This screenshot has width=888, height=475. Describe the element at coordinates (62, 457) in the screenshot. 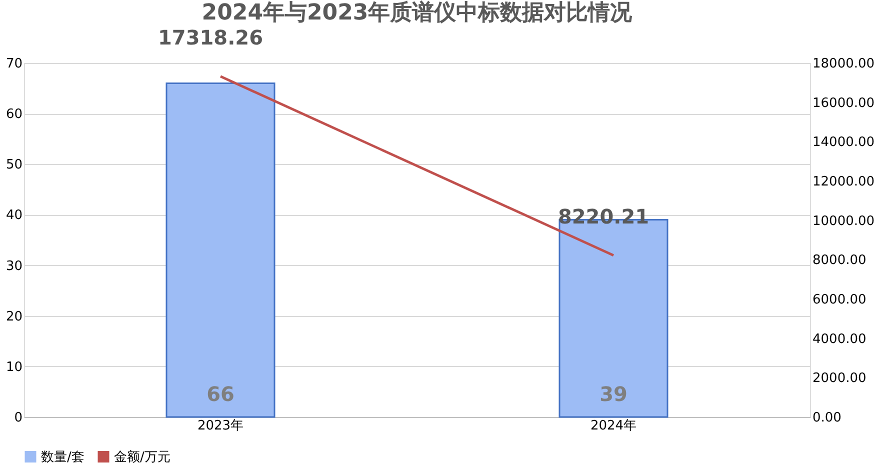

I see `legend-label: 数量/套` at that location.